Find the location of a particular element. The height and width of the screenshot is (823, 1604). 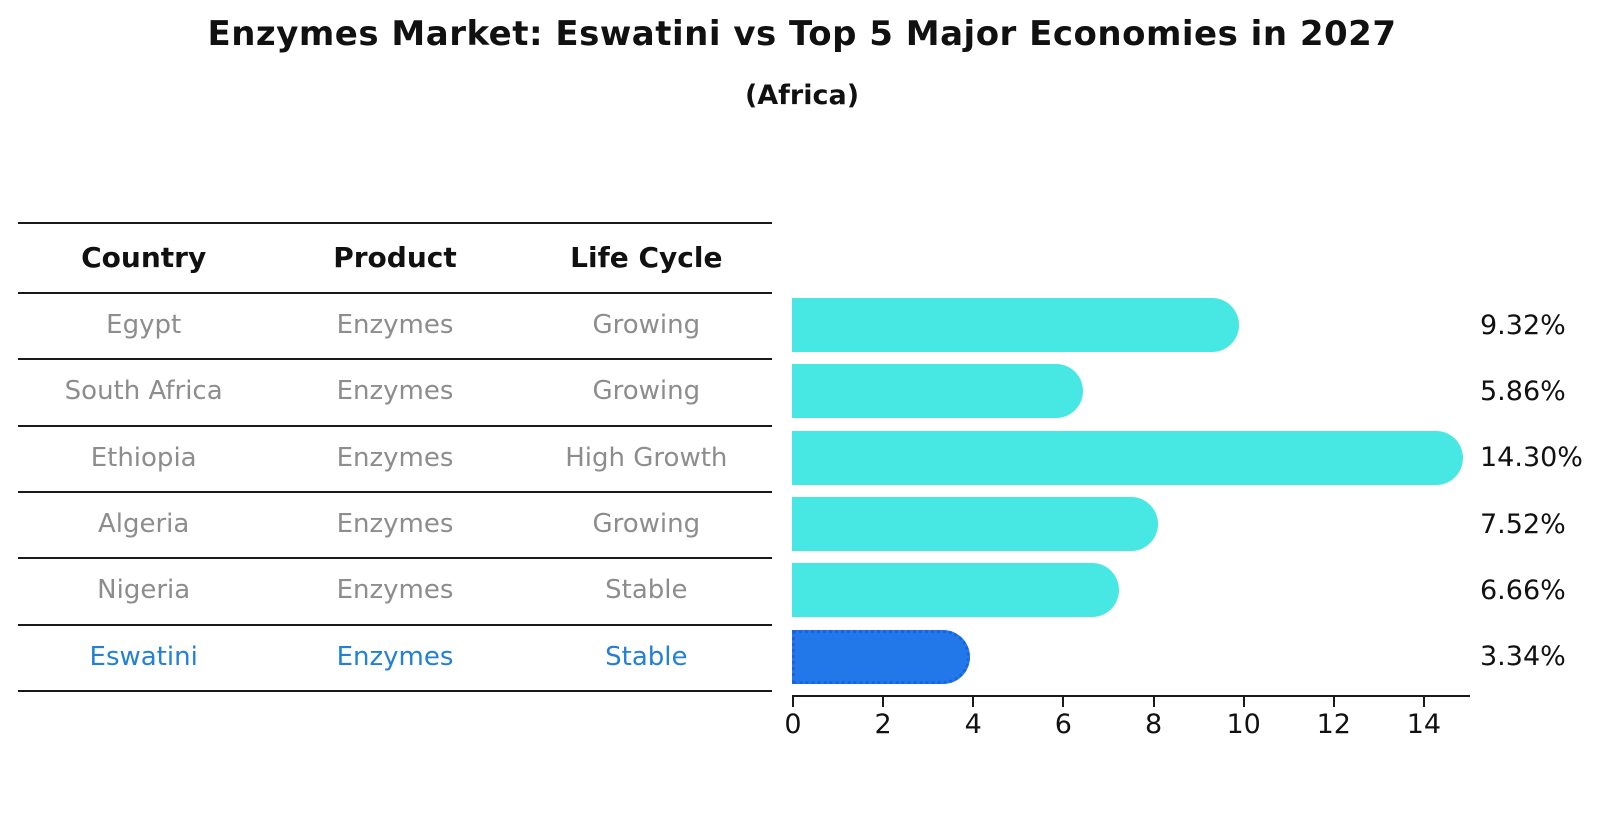

bar-algeria is located at coordinates (975, 524).